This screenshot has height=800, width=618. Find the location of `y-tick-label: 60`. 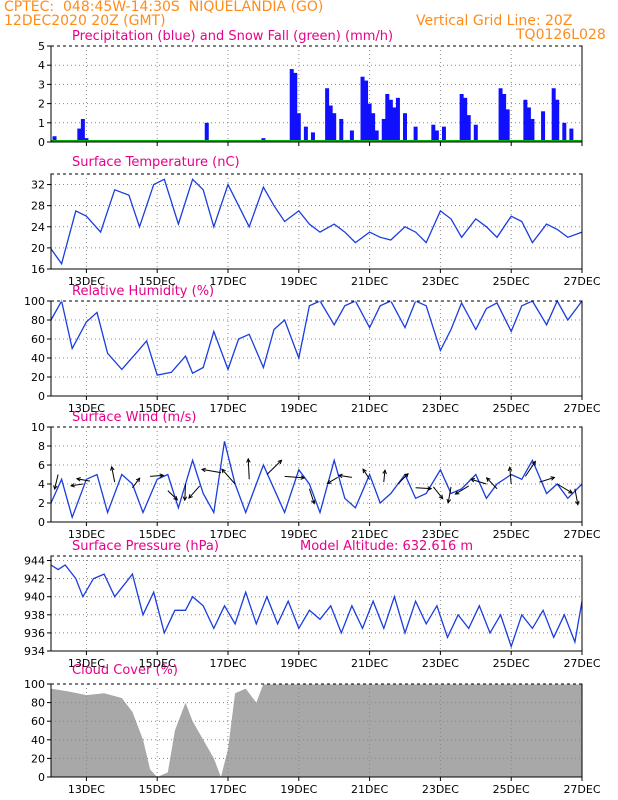

y-tick-label: 60 is located at coordinates (38, 339).